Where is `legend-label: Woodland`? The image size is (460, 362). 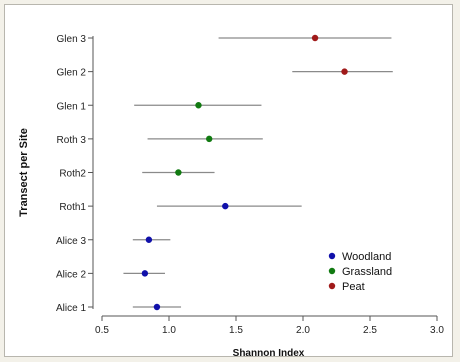 legend-label: Woodland is located at coordinates (366, 257).